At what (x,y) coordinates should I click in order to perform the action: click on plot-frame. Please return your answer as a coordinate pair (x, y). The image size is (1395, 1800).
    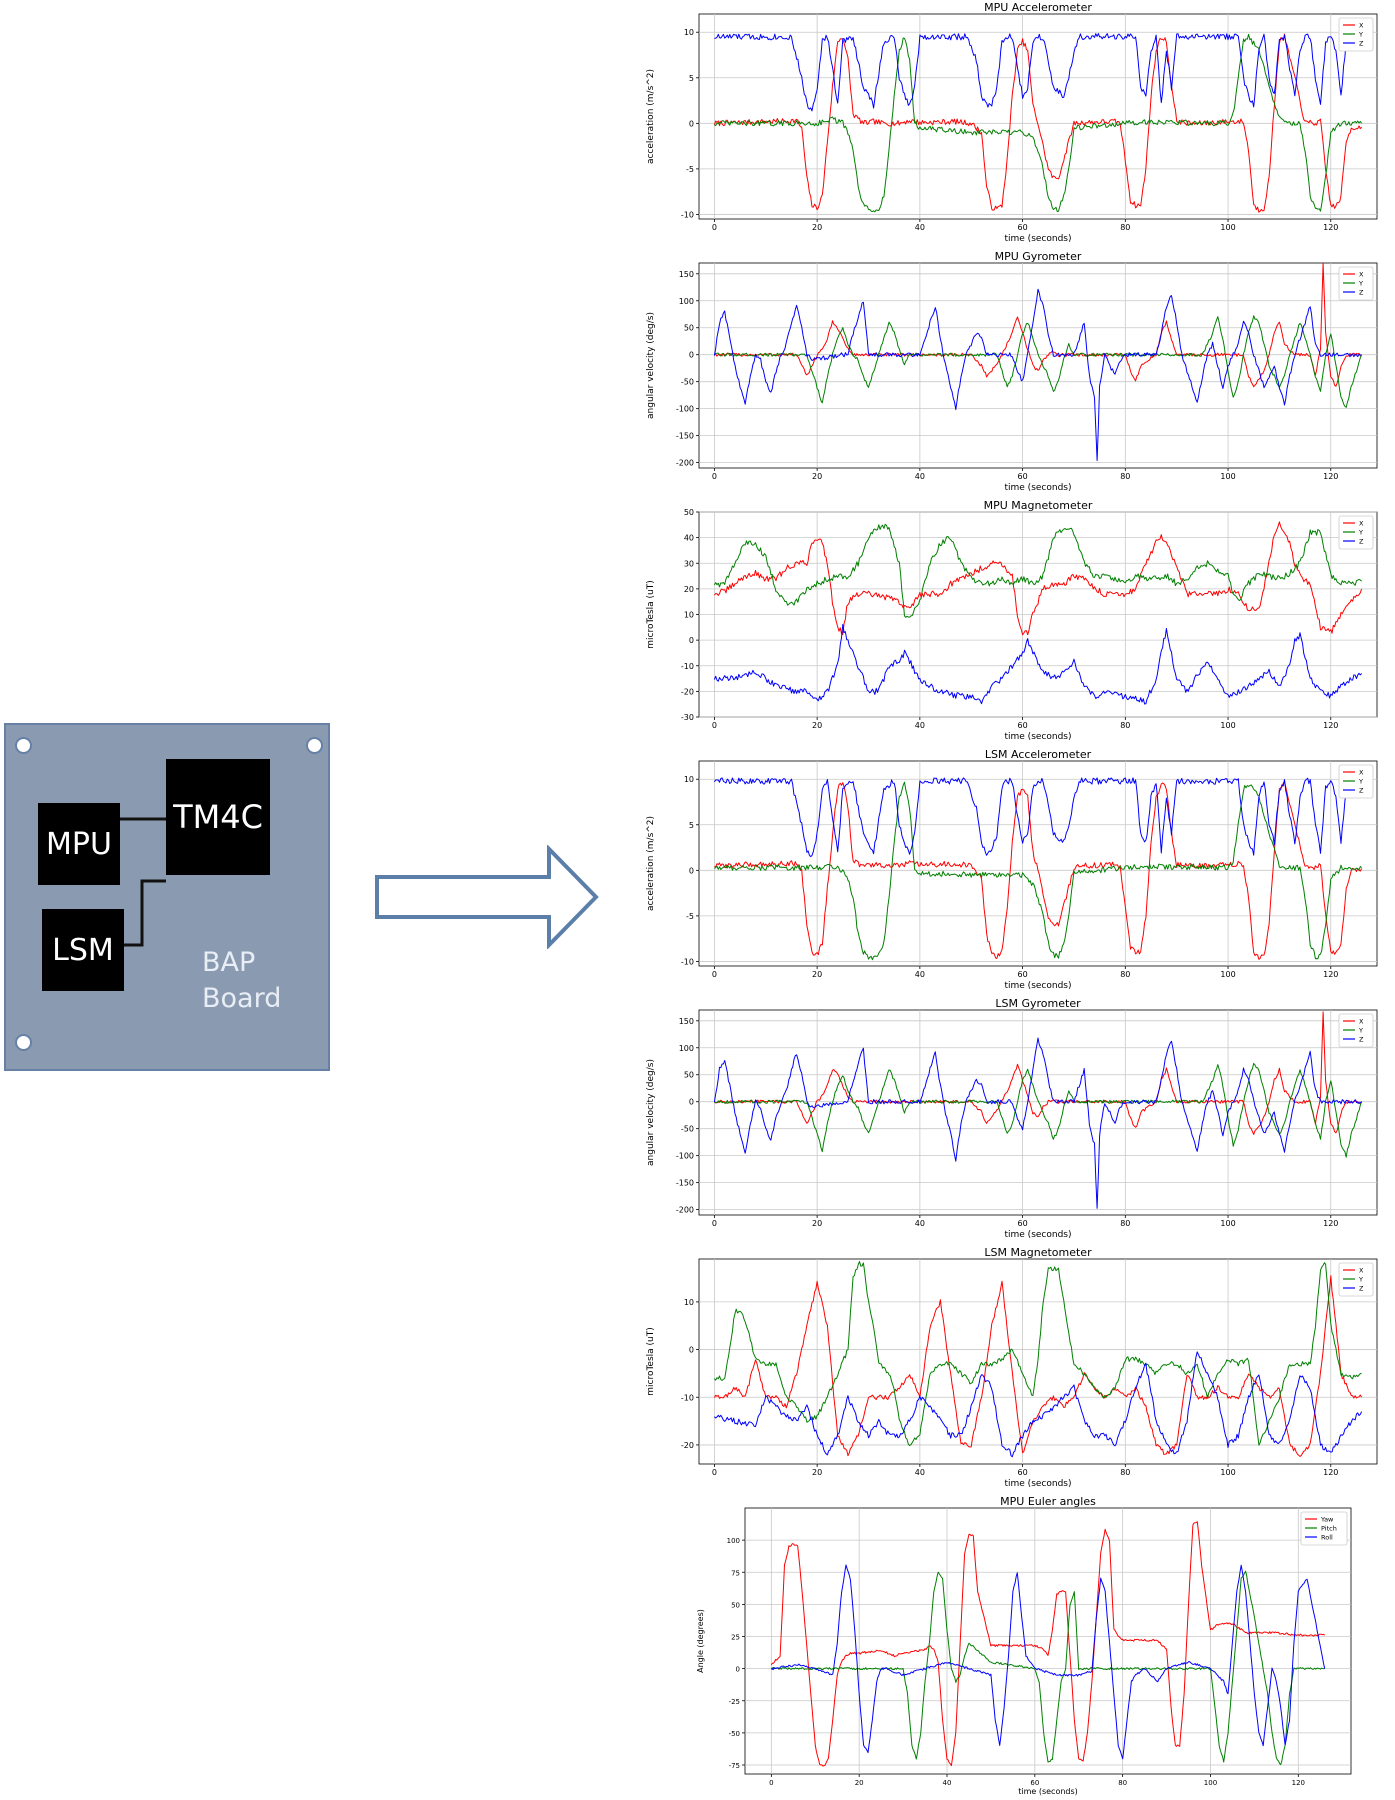
    Looking at the image, I should click on (1038, 365).